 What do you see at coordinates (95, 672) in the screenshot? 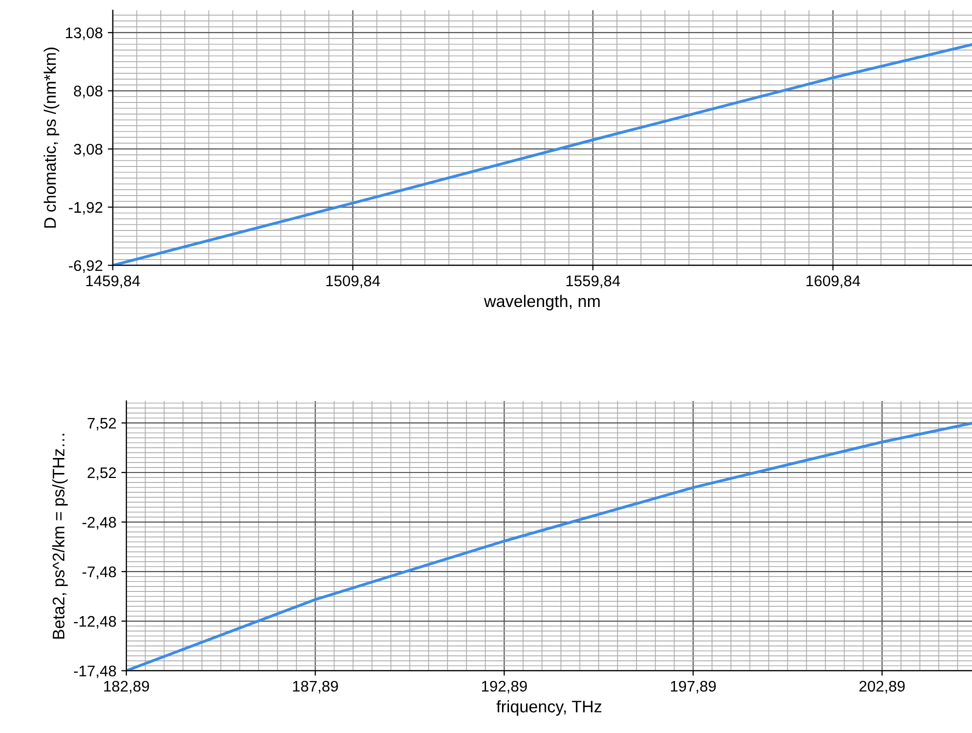
I see `y-tick-label: -17,48` at bounding box center [95, 672].